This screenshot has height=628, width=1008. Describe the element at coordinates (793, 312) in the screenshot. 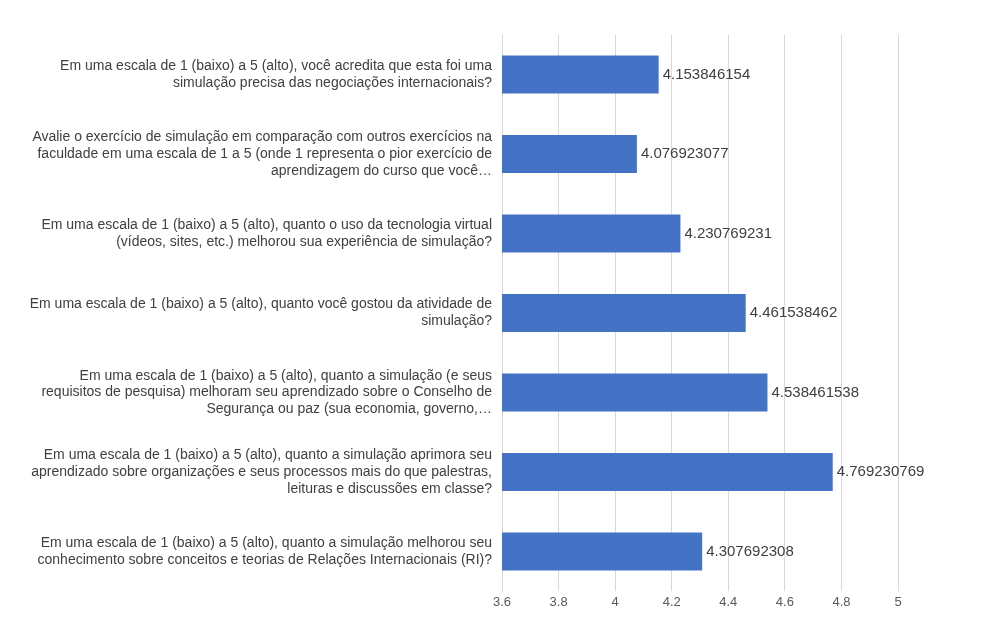

I see `data-label: 4.461538462` at that location.